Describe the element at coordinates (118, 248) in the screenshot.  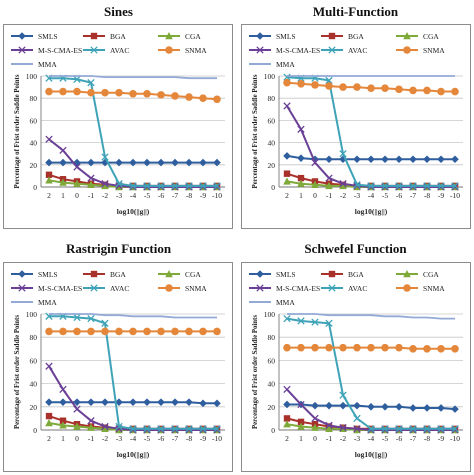
I see `panel-title-rastrigin: Rastrigin Function` at that location.